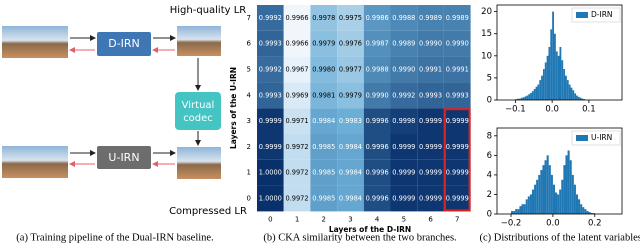 The height and width of the screenshot is (245, 640). I want to click on cell-value: 0.9989, so click(430, 18).